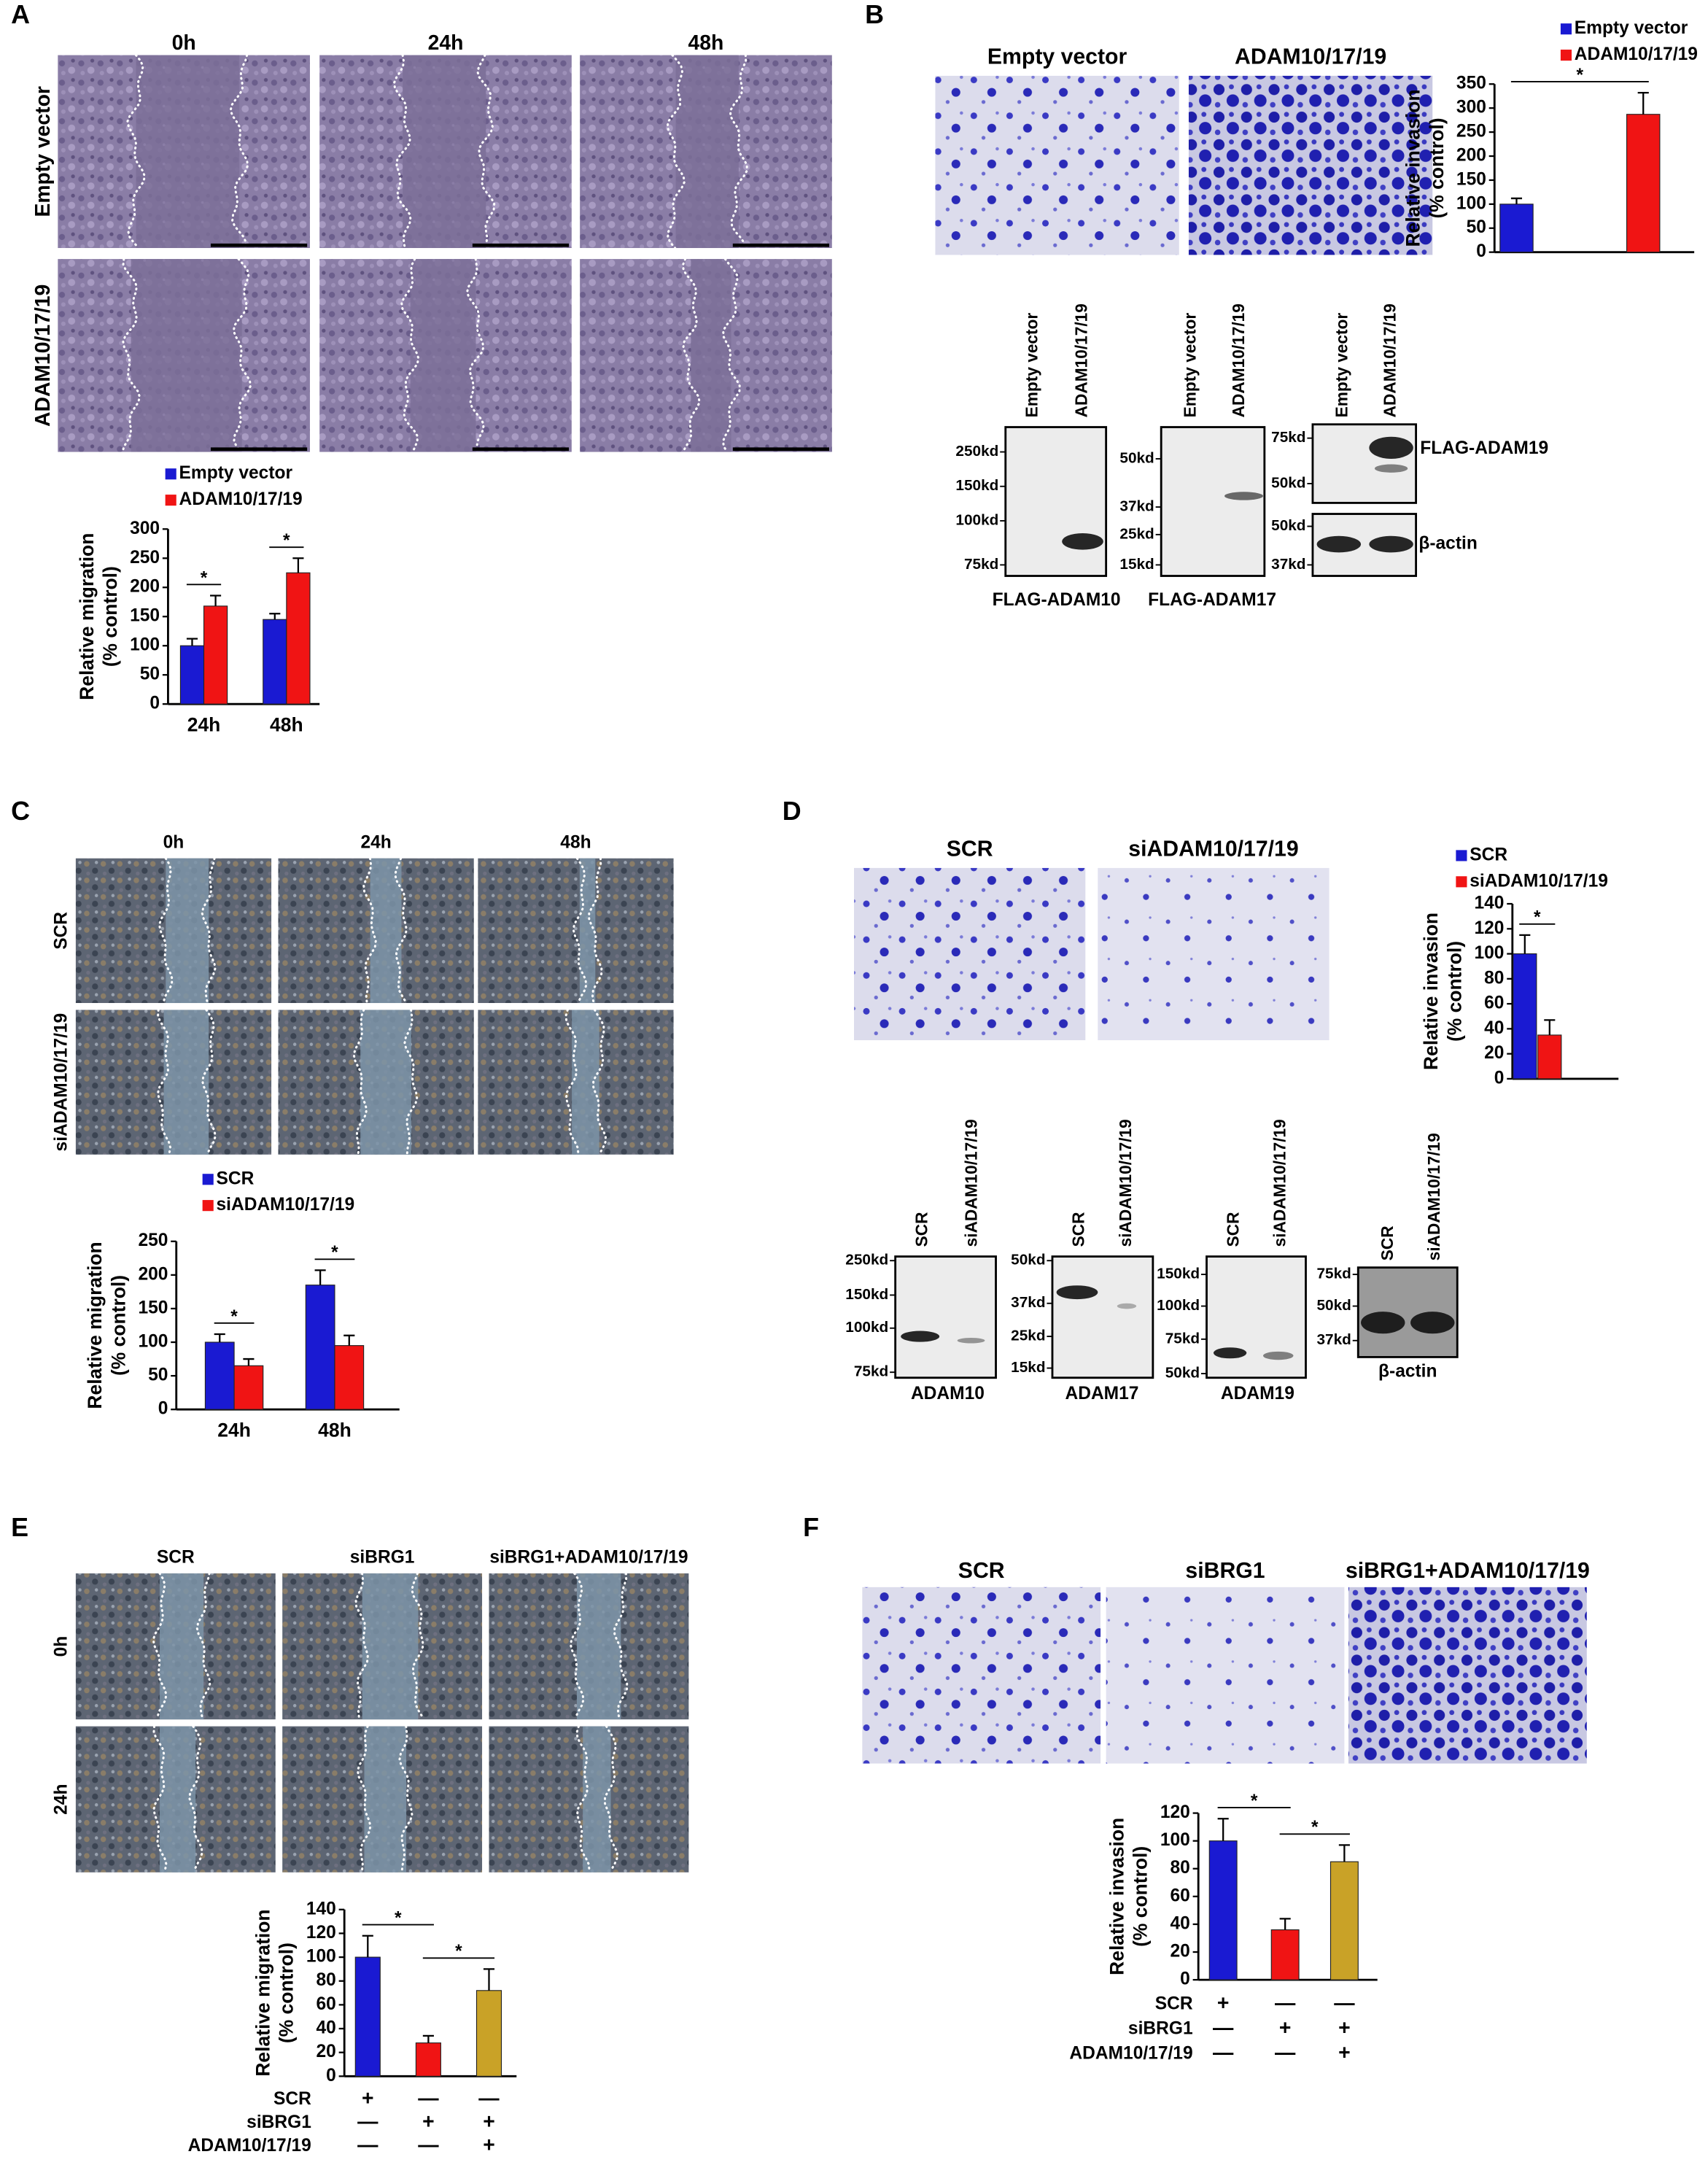  I want to click on row-label: 0h, so click(61, 1646).